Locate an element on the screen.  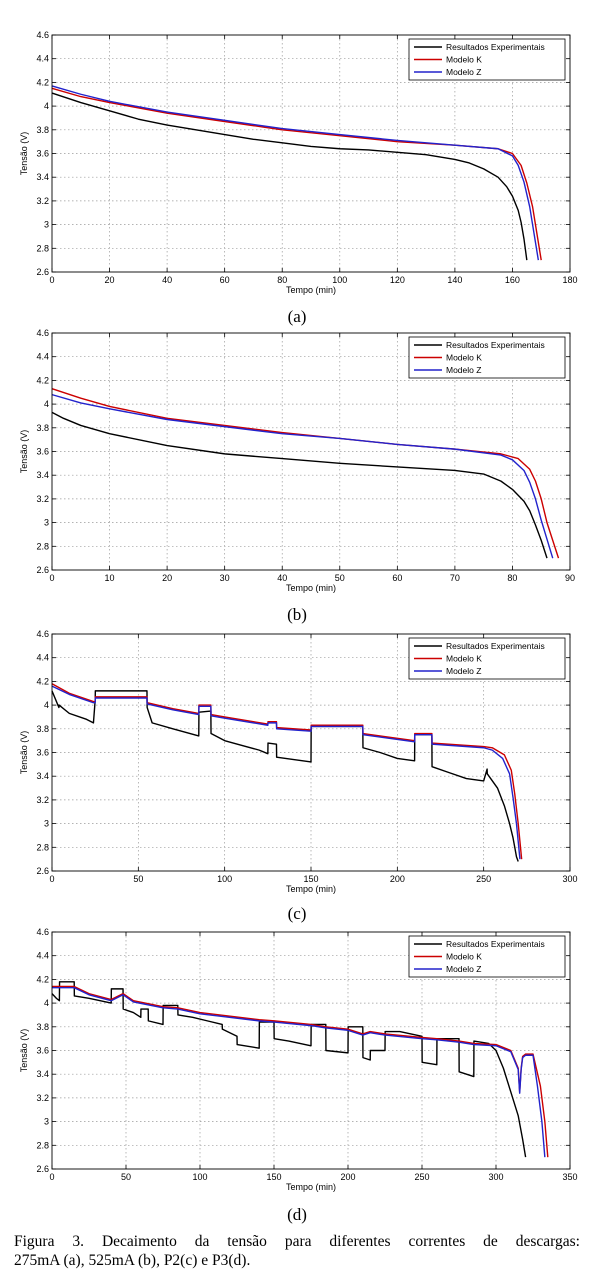
x-tick-label: 180 is located at coordinates (569, 280).